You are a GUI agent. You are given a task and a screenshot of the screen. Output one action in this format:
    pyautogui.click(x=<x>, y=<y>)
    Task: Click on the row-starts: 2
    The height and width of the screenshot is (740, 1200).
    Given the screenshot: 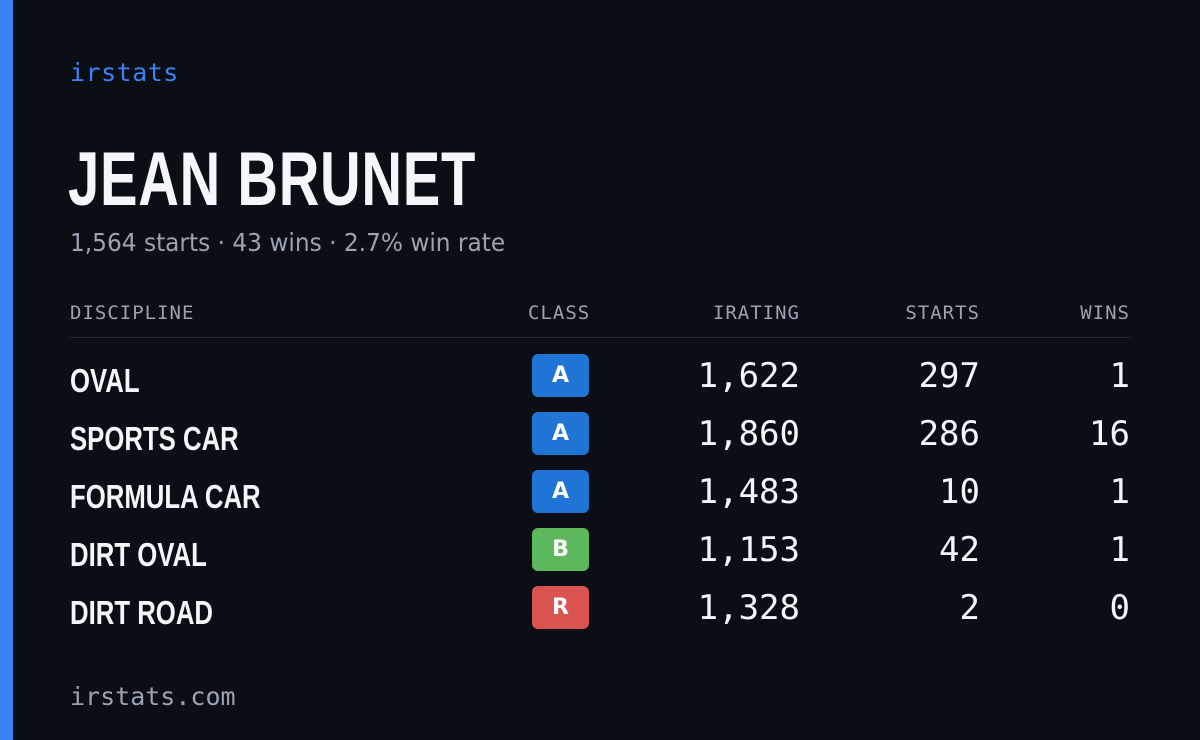 What is the action you would take?
    pyautogui.click(x=969, y=608)
    